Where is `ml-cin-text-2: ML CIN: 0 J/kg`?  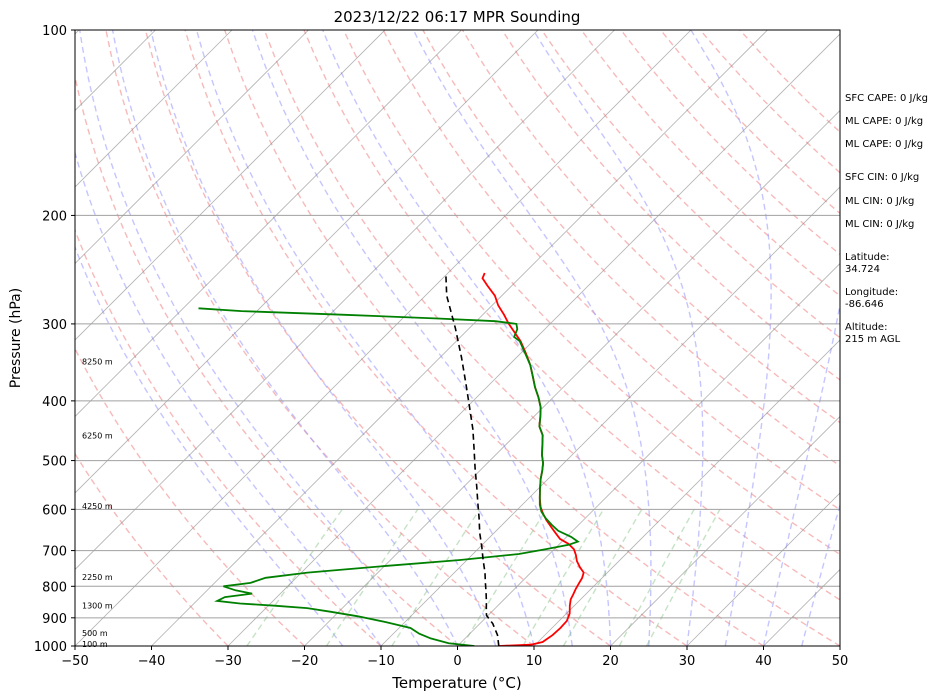
ml-cin-text-2: ML CIN: 0 J/kg is located at coordinates (880, 224).